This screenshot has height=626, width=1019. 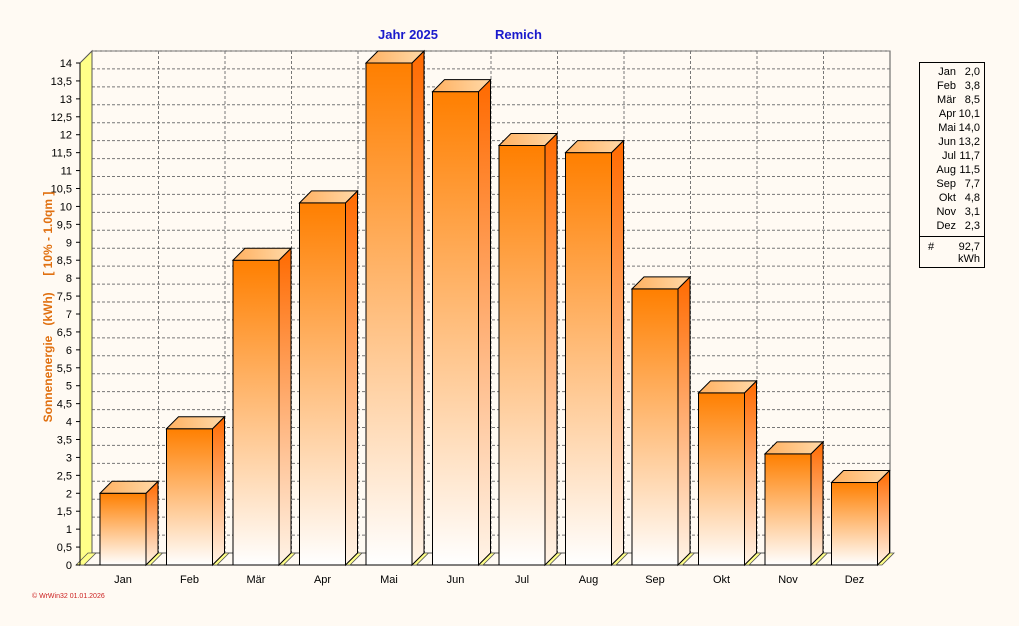 I want to click on legend-row: Jul 11,7, so click(x=950, y=157).